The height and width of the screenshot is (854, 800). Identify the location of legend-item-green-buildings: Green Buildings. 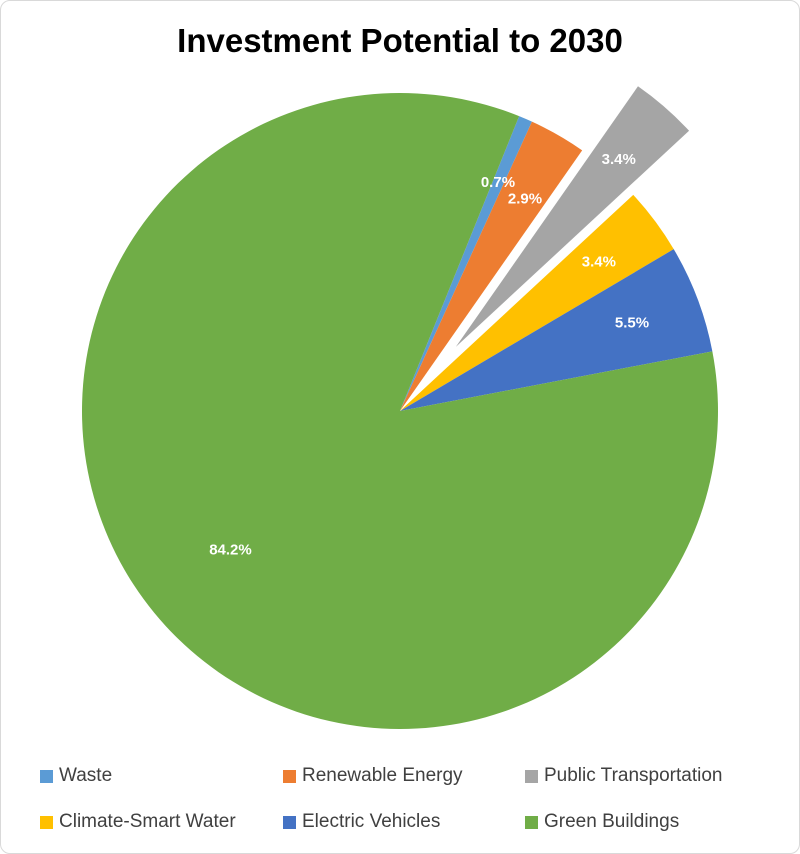
(602, 822).